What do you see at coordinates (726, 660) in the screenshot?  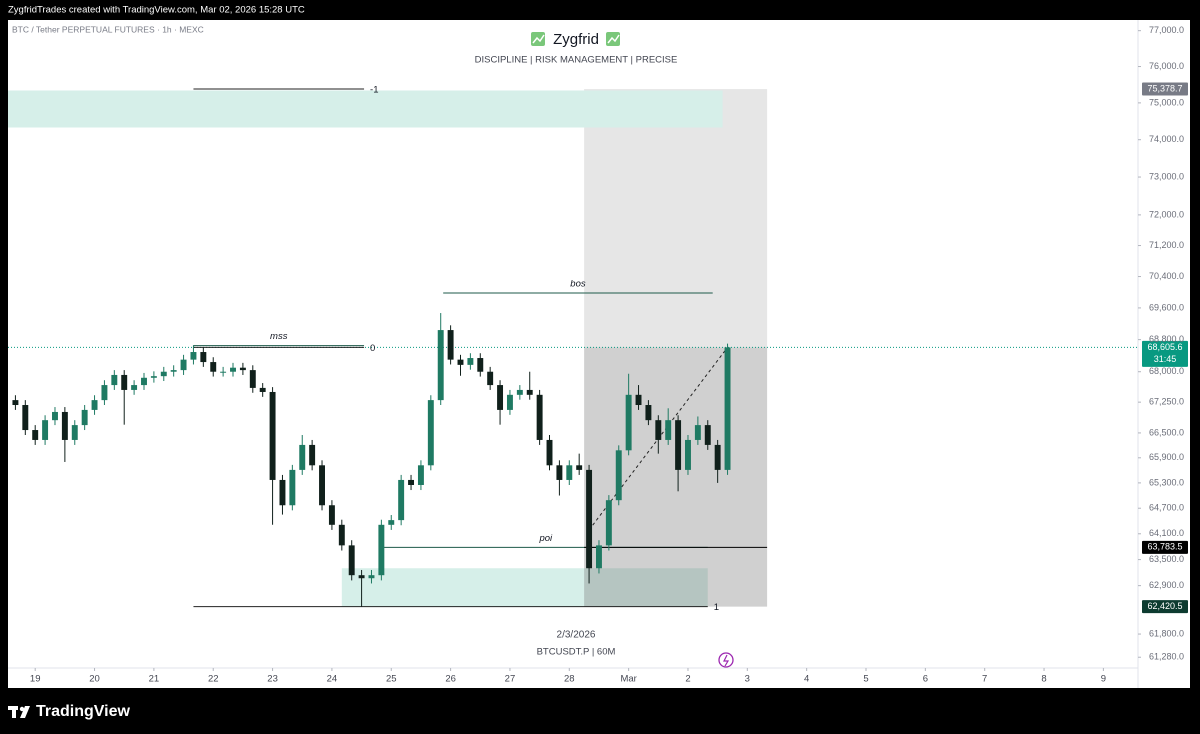 I see `lightning-icon` at bounding box center [726, 660].